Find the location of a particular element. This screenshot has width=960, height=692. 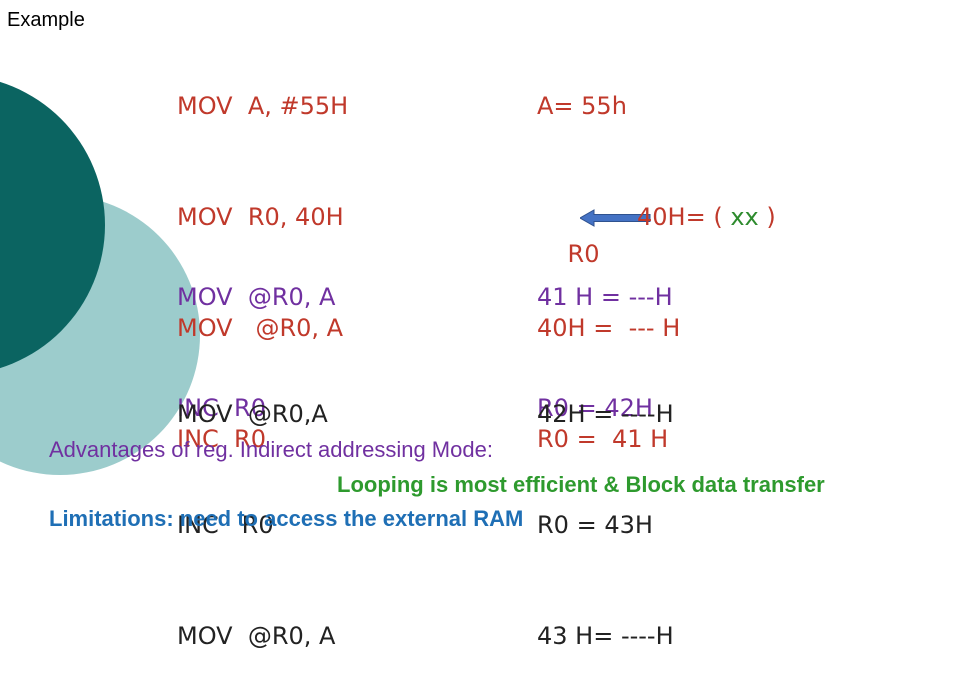

result-close-paren: ) is located at coordinates (767, 217).